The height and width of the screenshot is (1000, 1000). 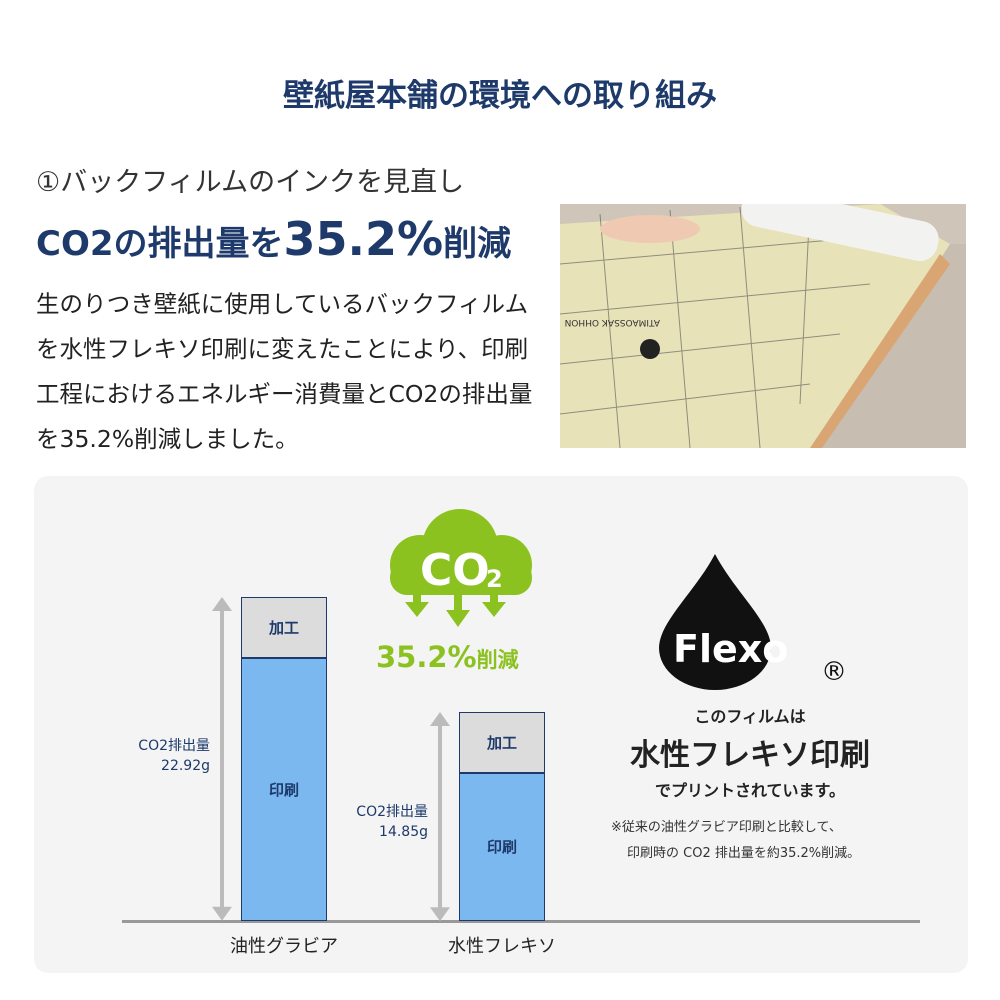 What do you see at coordinates (521, 921) in the screenshot?
I see `baseline` at bounding box center [521, 921].